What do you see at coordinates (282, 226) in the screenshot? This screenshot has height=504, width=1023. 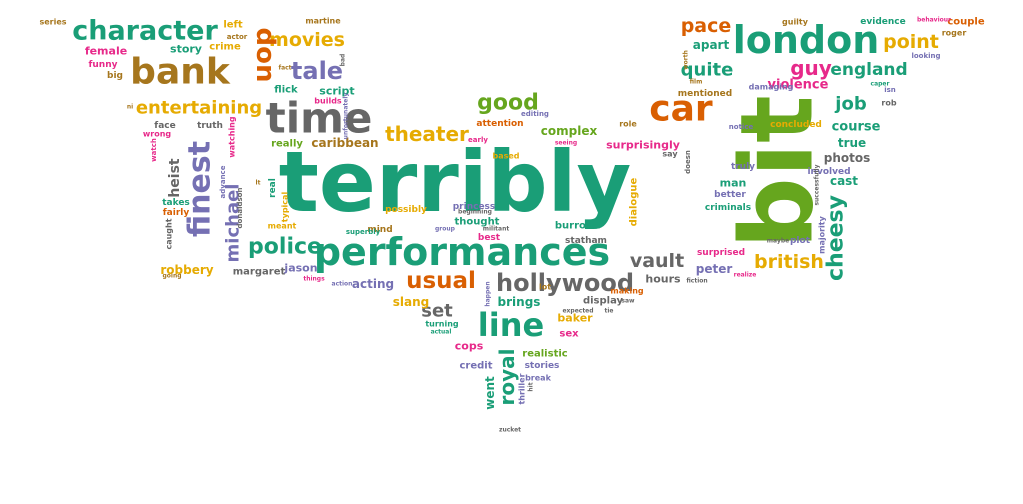 I see `cloud-word-meant: meant` at bounding box center [282, 226].